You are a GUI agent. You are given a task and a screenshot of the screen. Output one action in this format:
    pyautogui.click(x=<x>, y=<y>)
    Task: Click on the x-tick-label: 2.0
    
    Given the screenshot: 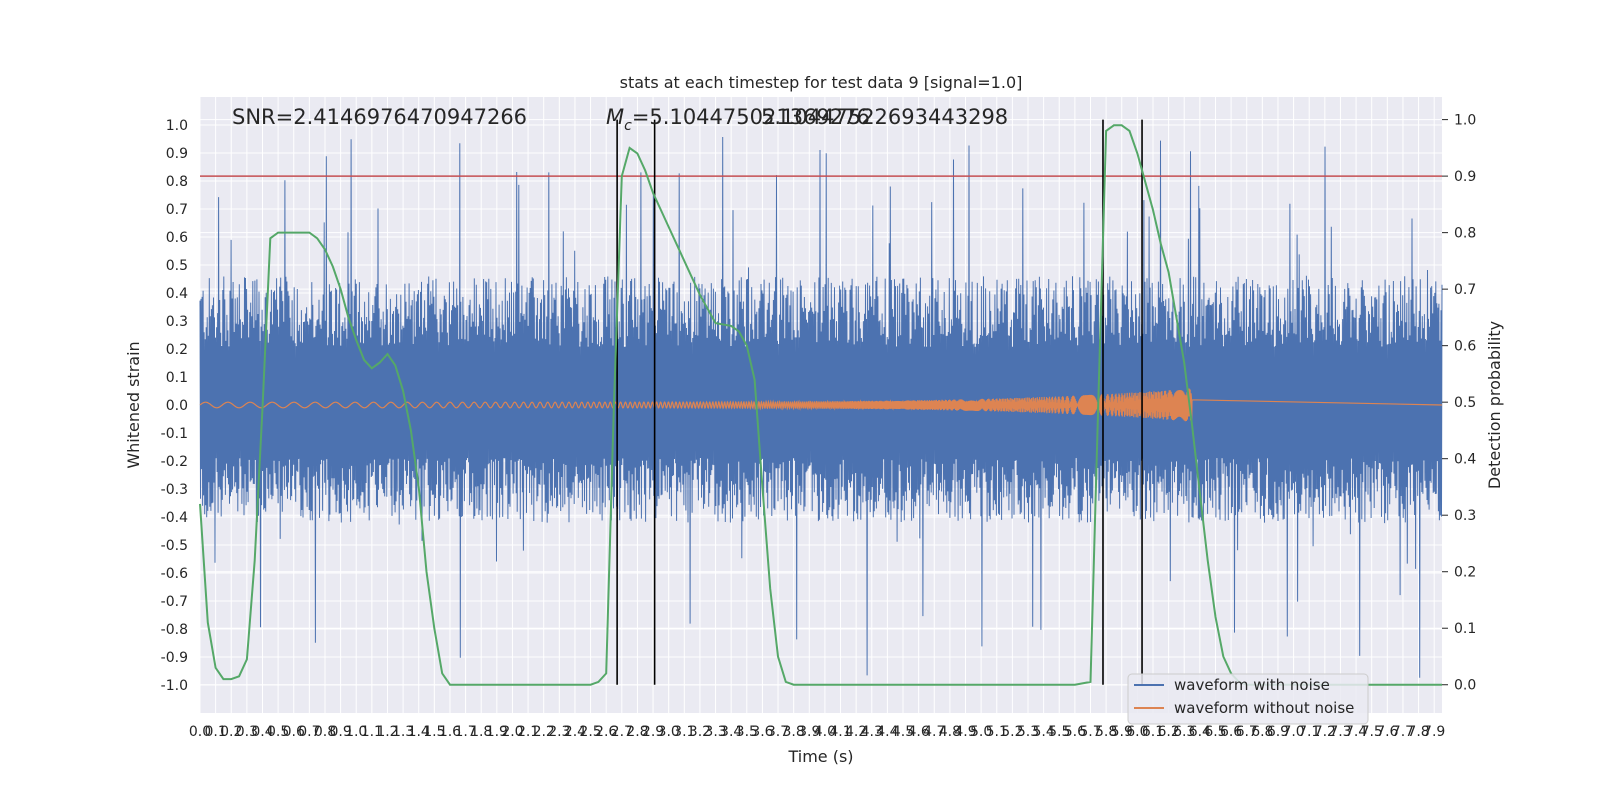 What is the action you would take?
    pyautogui.click(x=512, y=732)
    